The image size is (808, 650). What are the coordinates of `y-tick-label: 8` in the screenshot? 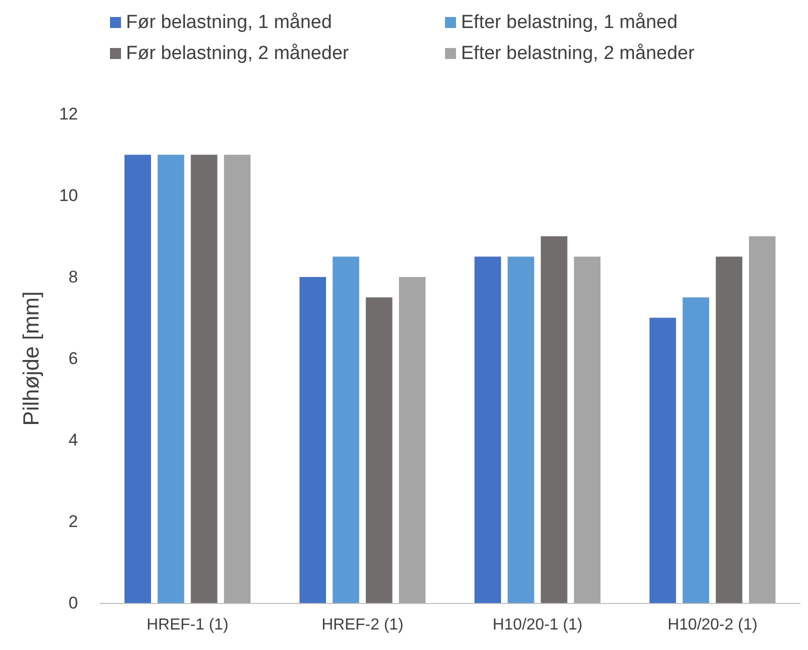 It's located at (73, 277).